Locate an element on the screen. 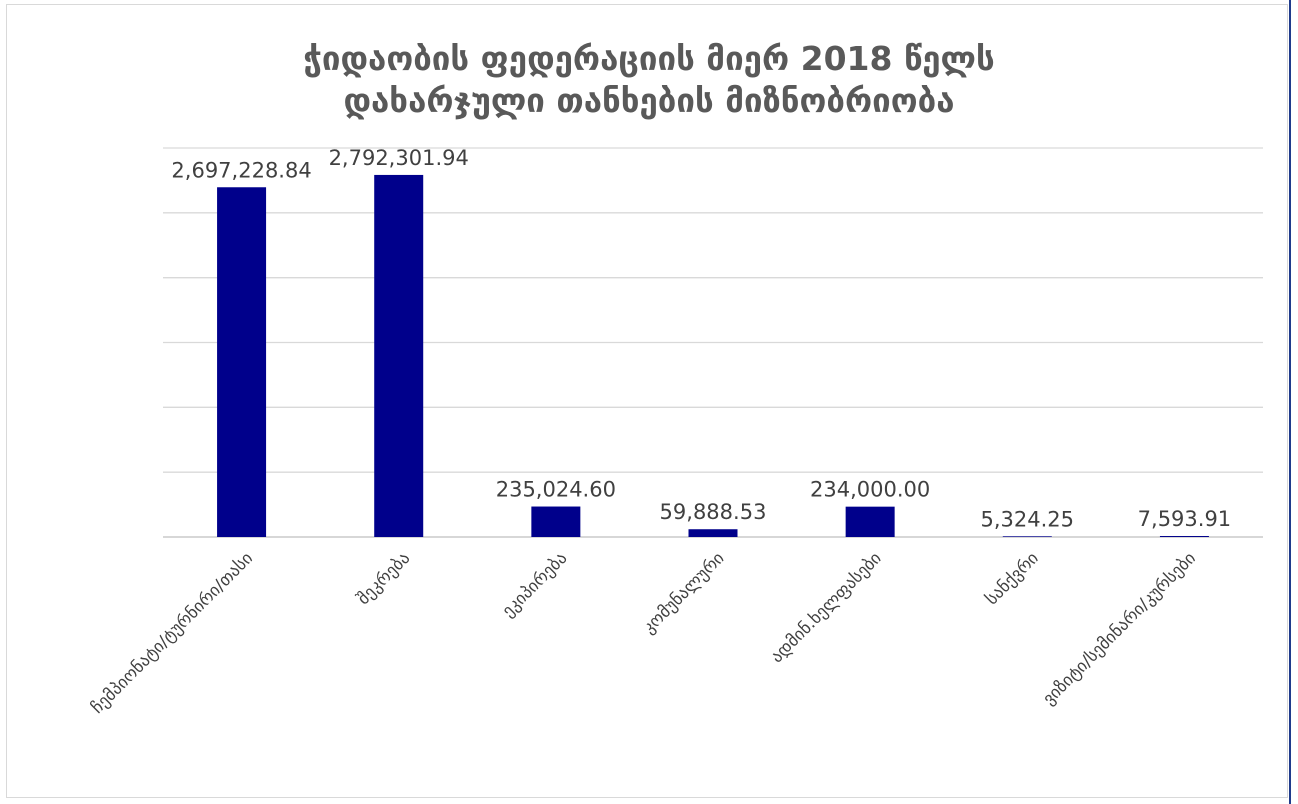  data-label-5: 234,000.00 is located at coordinates (870, 490).